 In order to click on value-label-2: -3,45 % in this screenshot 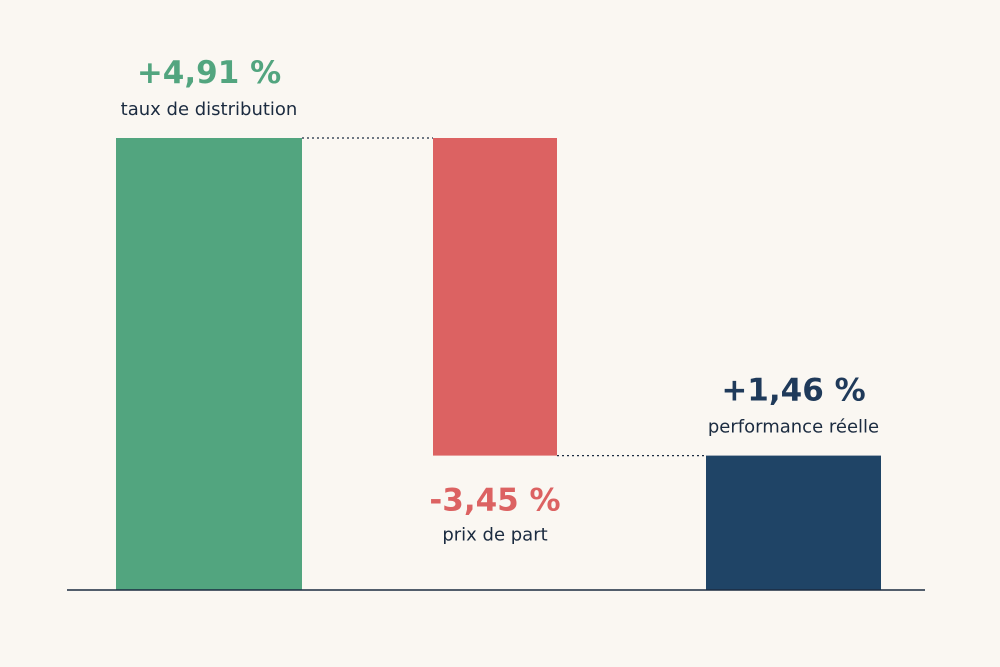, I will do `click(494, 501)`.